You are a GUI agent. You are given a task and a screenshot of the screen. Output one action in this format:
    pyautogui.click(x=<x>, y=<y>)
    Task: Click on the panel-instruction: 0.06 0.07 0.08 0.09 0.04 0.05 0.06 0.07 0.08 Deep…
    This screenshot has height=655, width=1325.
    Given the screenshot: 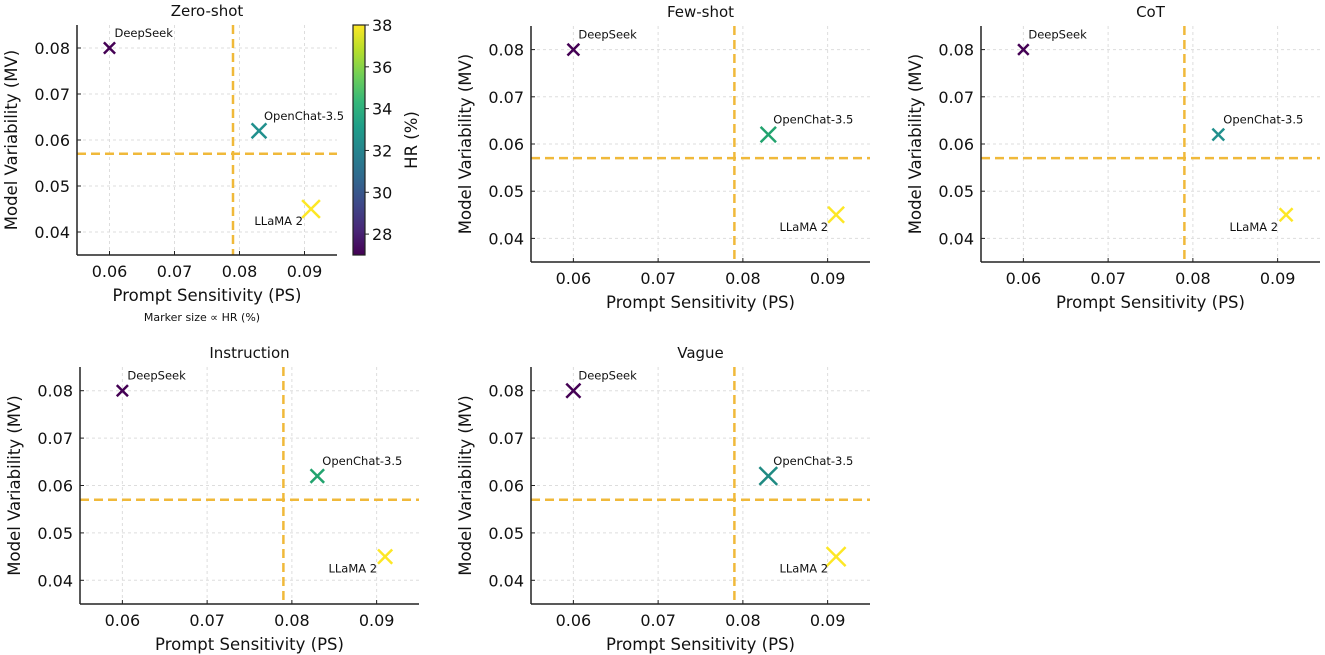 What is the action you would take?
    pyautogui.click(x=212, y=499)
    